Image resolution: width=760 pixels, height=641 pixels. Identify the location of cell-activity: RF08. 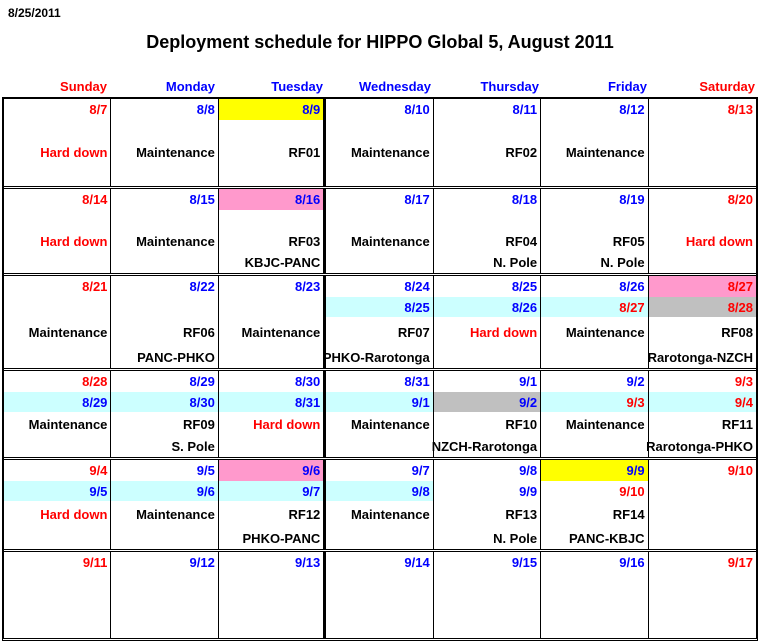
(702, 332).